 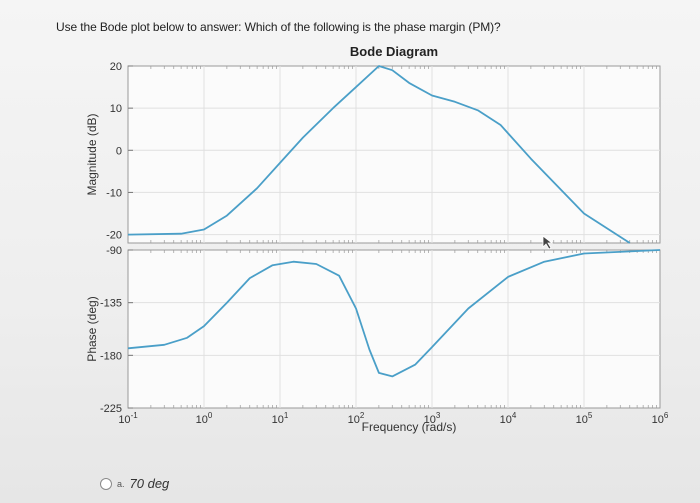 I want to click on frequency-tick-labels: 10⁻¹ 10⁰ 10¹ 10² 10³ 10⁴ 10⁵ 10⁶, so click(x=393, y=418).